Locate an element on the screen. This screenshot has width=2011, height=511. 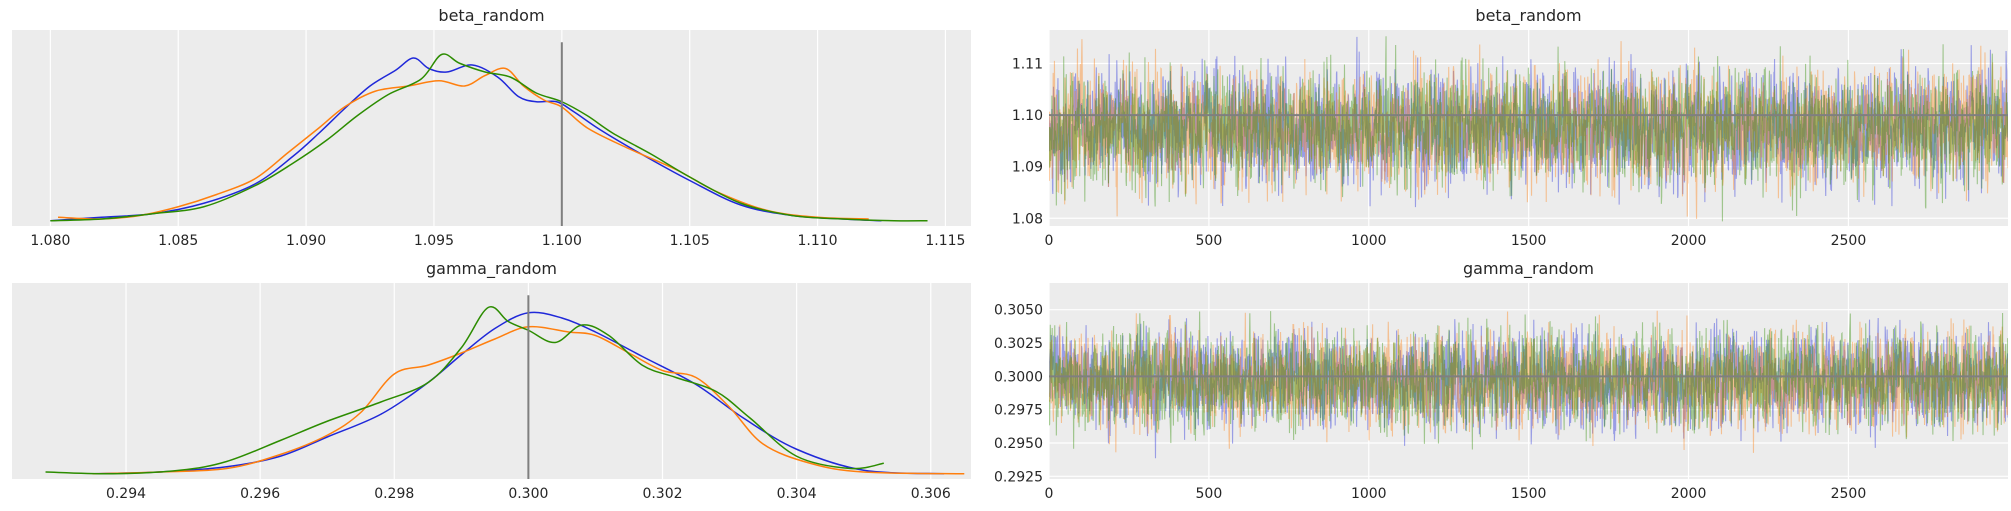
gamma-trace-x-tick-label: 1500 is located at coordinates (1529, 494).